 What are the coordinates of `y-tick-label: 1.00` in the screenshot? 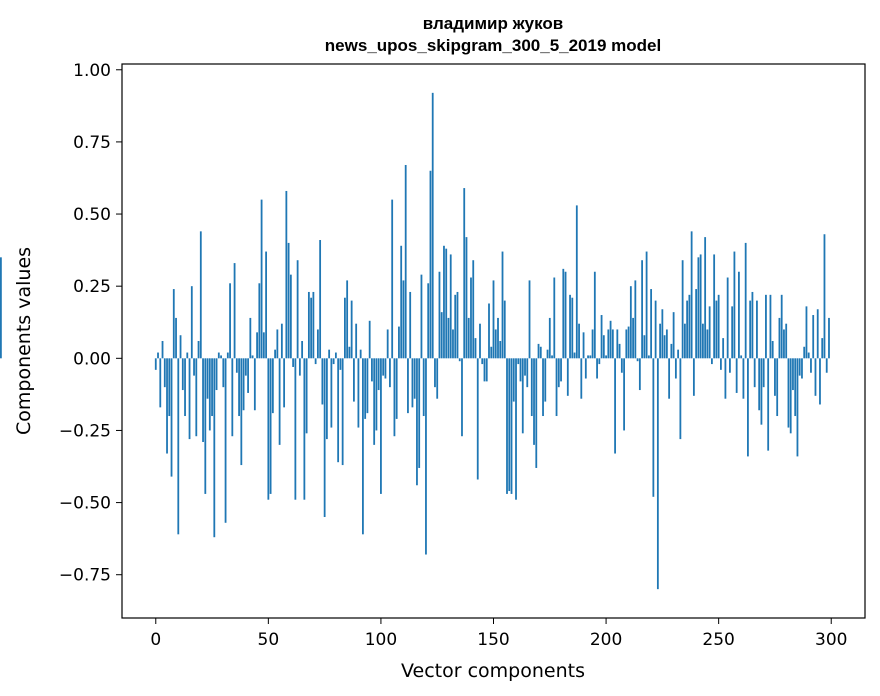 It's located at (92, 71).